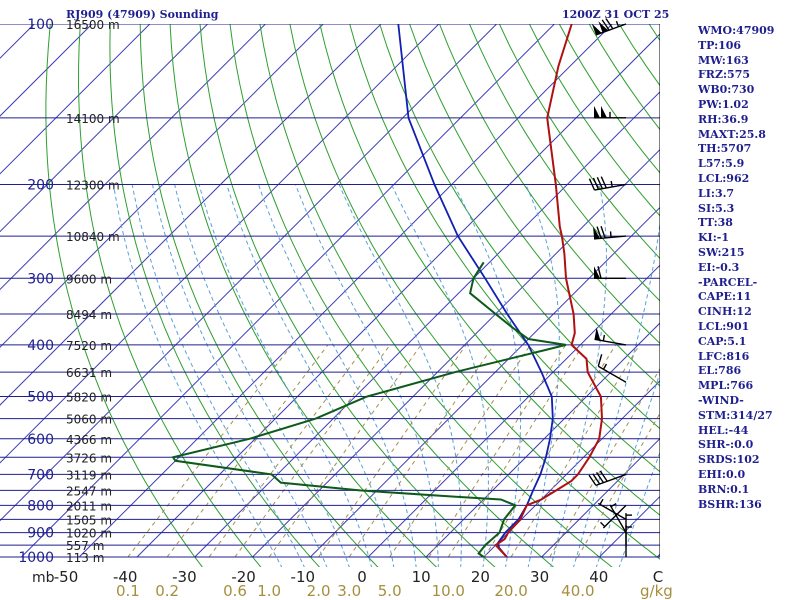 The image size is (800, 600). What do you see at coordinates (40, 279) in the screenshot?
I see `pressure-label: 300` at bounding box center [40, 279].